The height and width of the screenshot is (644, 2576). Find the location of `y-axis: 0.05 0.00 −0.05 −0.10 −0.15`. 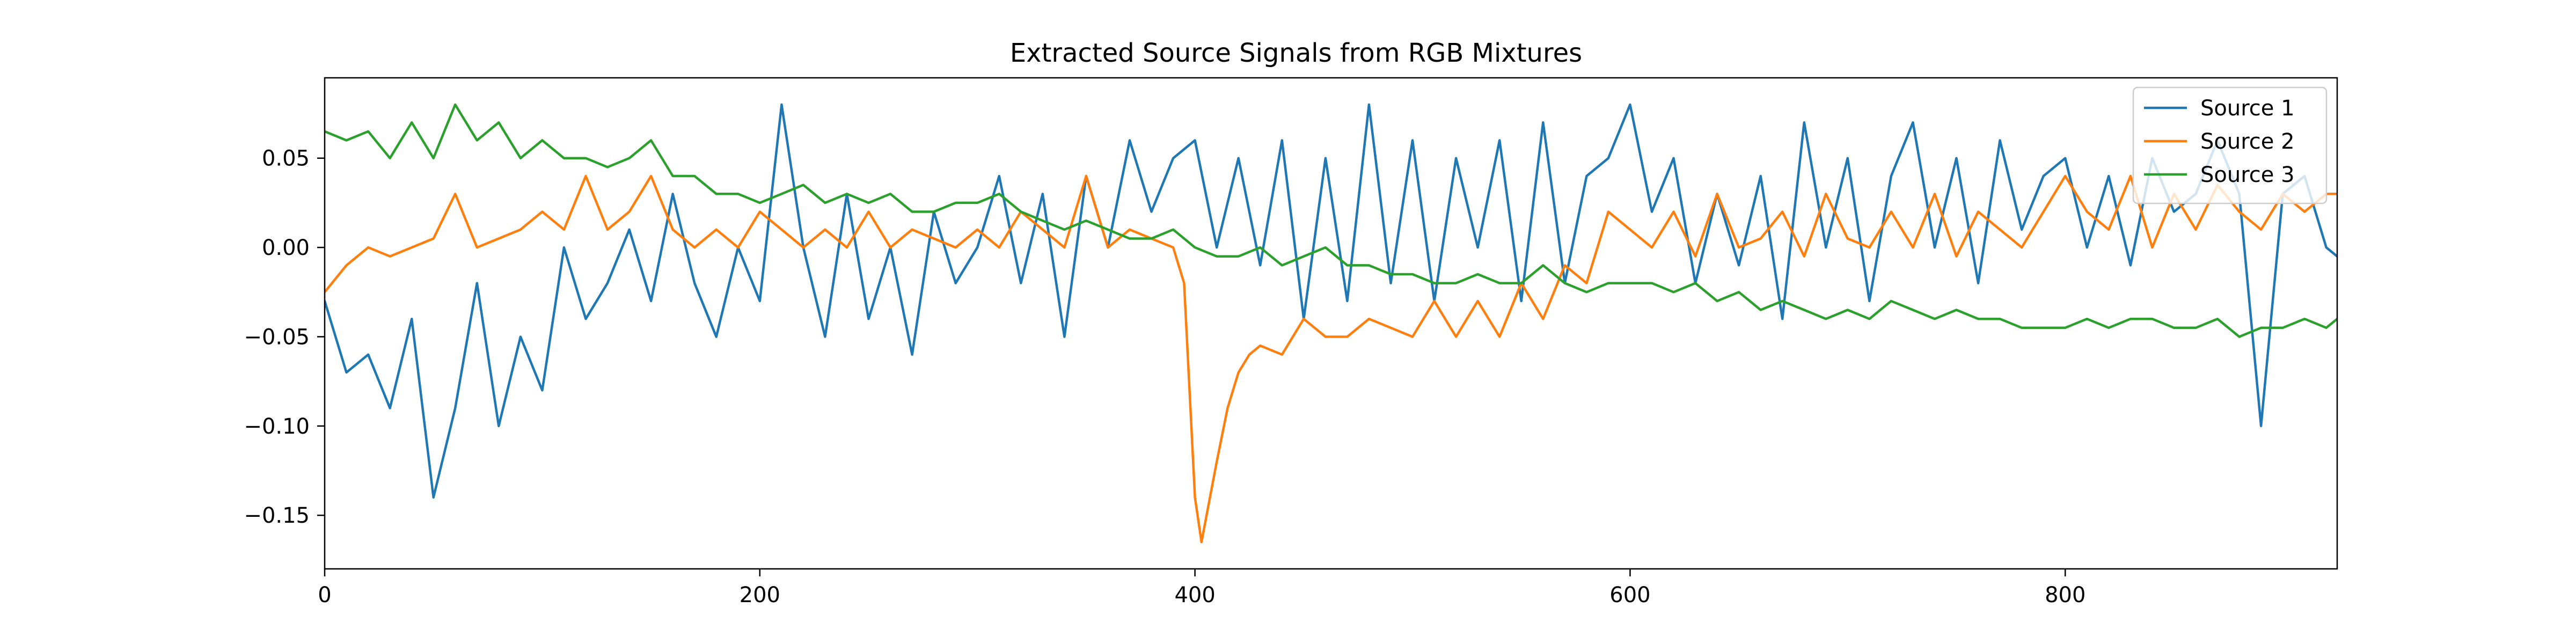

y-axis: 0.05 0.00 −0.05 −0.10 −0.15 is located at coordinates (284, 337).